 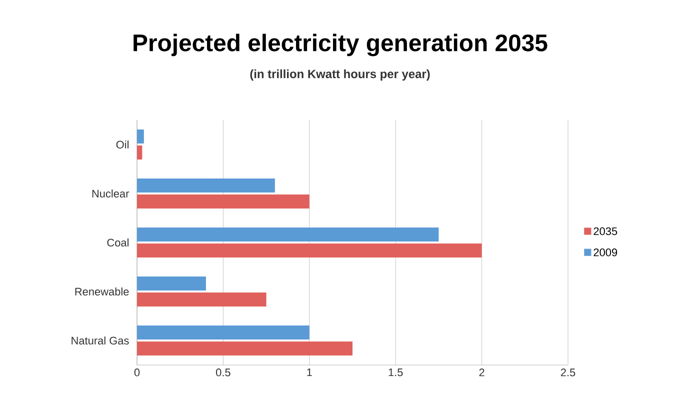 What do you see at coordinates (568, 372) in the screenshot?
I see `x-tick-label: 2.5` at bounding box center [568, 372].